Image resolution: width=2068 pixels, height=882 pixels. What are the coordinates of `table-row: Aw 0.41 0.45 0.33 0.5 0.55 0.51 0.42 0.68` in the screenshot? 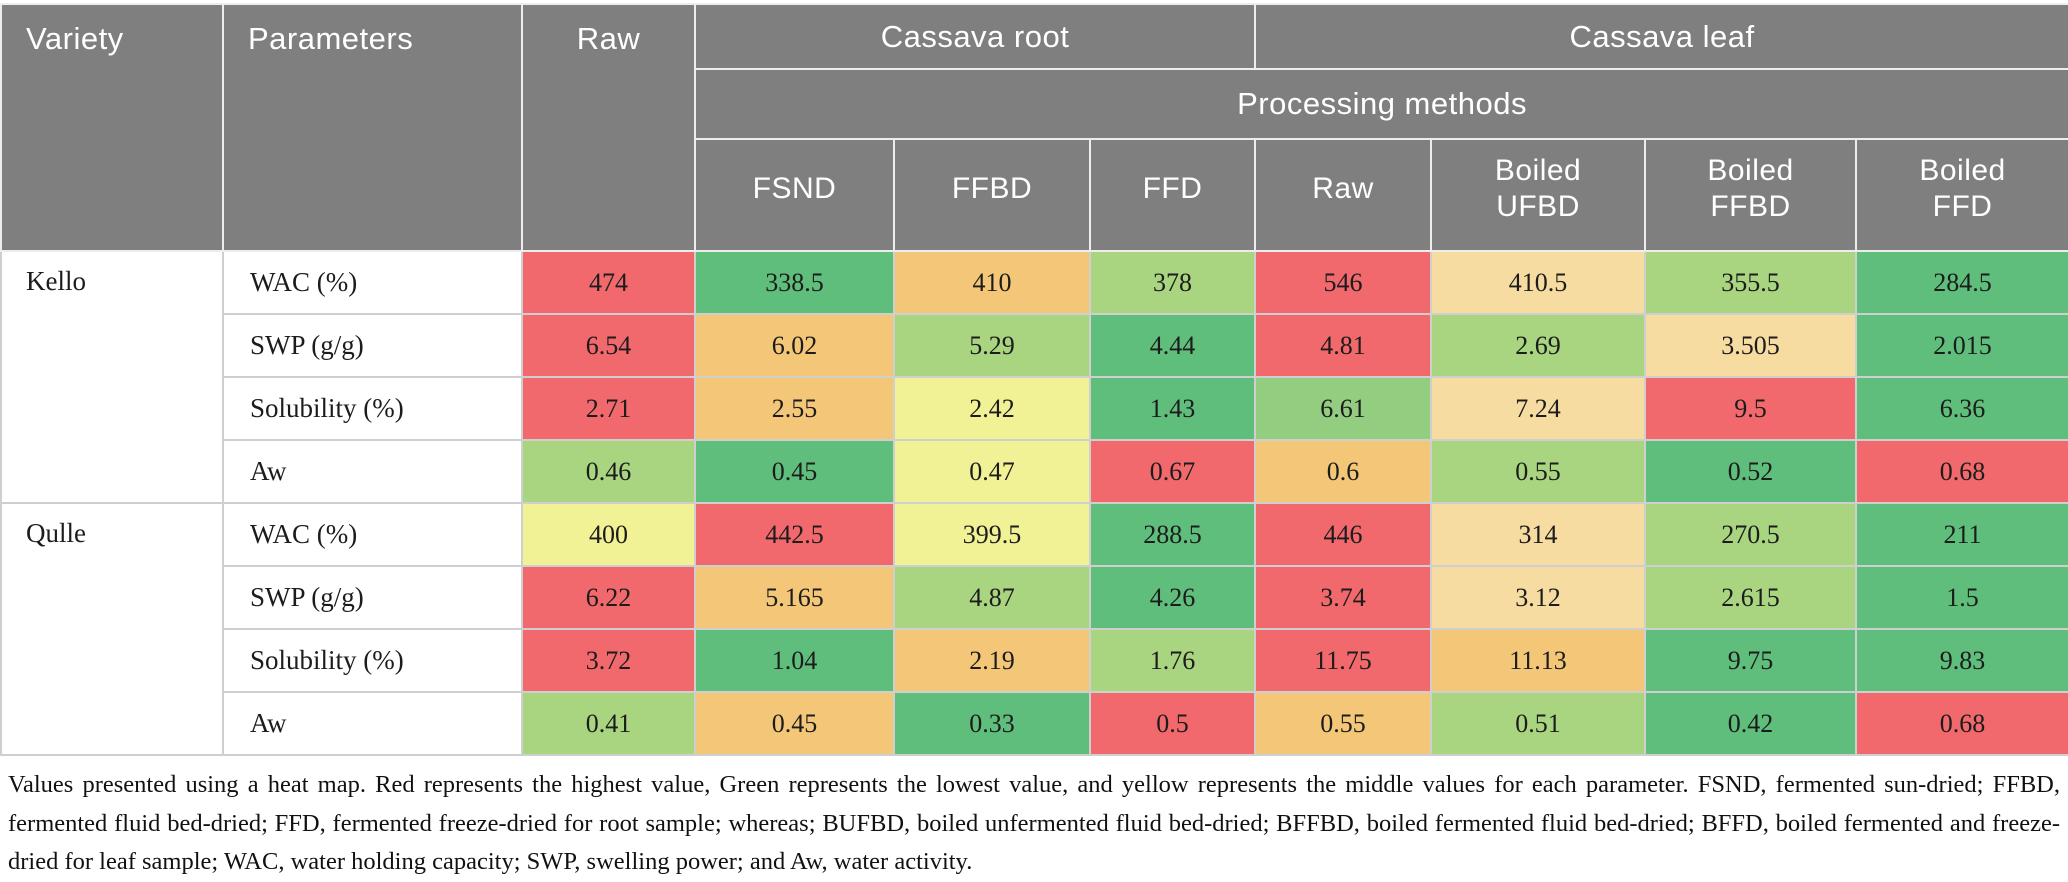 It's located at (1034, 723).